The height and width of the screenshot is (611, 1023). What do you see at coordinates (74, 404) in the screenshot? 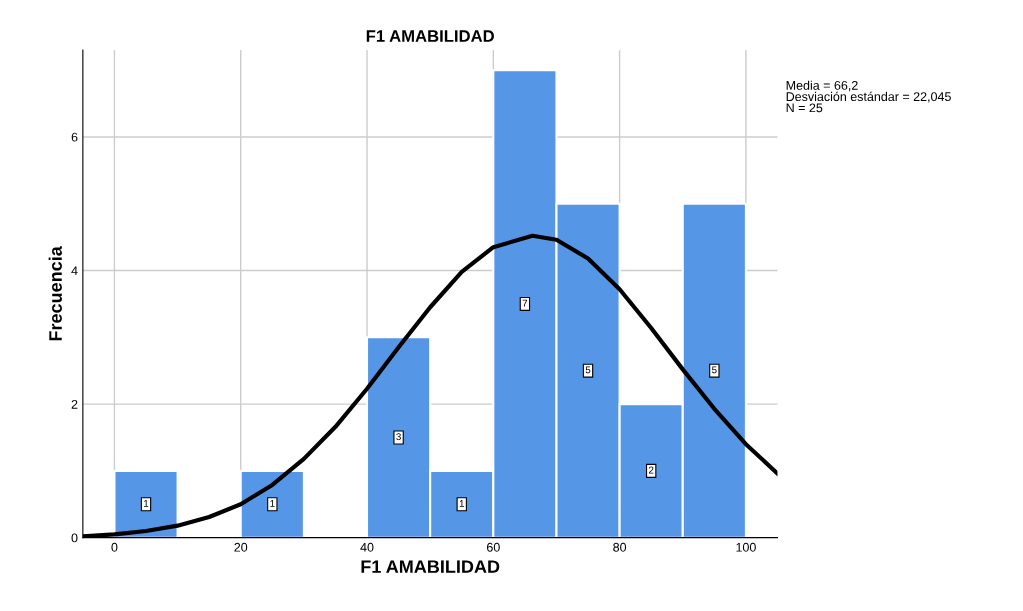
I see `y-tick-label: 2` at bounding box center [74, 404].